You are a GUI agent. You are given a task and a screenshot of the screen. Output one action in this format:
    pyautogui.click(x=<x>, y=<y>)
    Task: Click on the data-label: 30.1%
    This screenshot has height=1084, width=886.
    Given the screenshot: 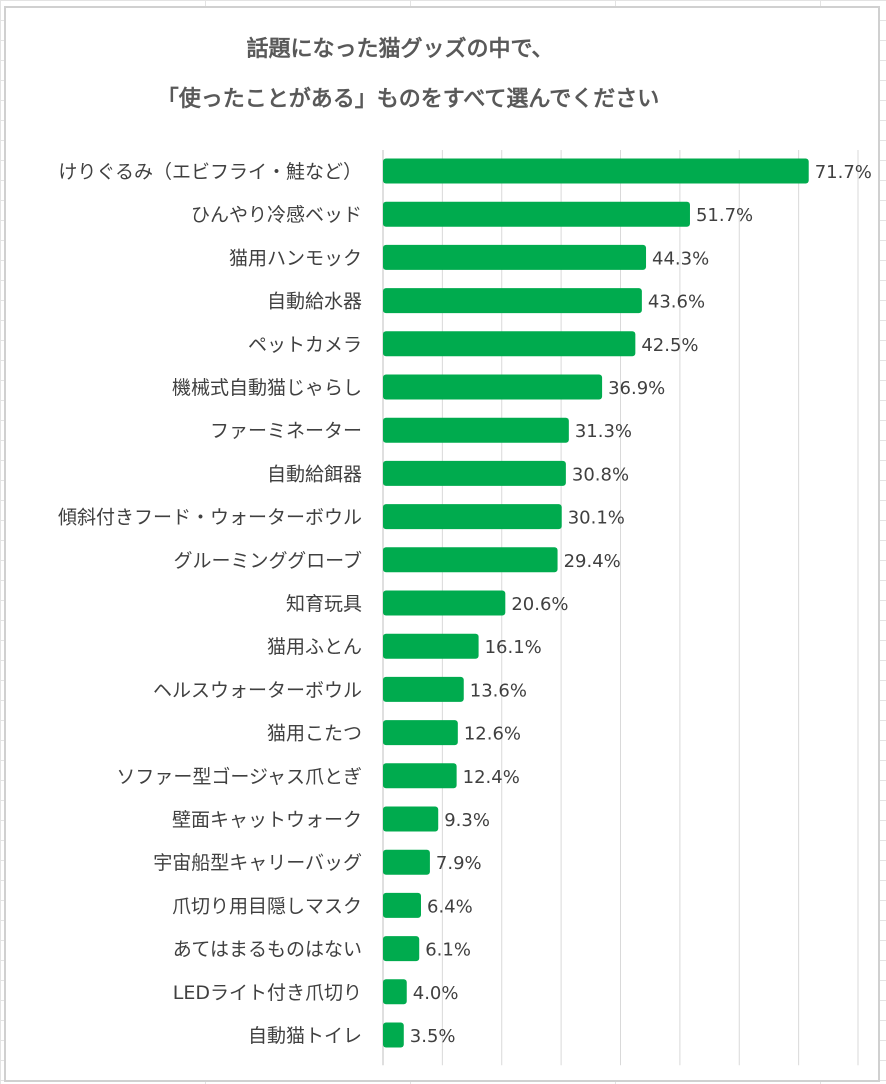 What is the action you would take?
    pyautogui.click(x=596, y=518)
    